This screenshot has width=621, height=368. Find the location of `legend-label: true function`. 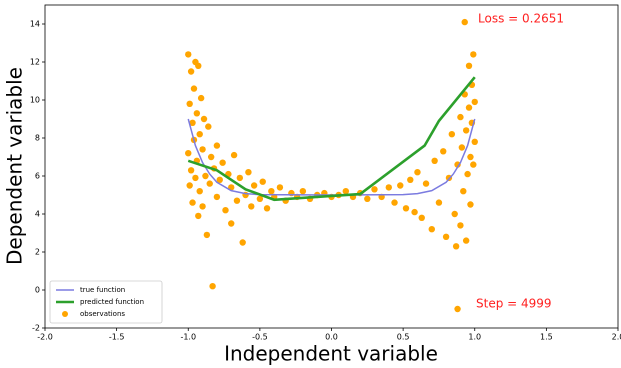

legend-label: true function is located at coordinates (102, 290).